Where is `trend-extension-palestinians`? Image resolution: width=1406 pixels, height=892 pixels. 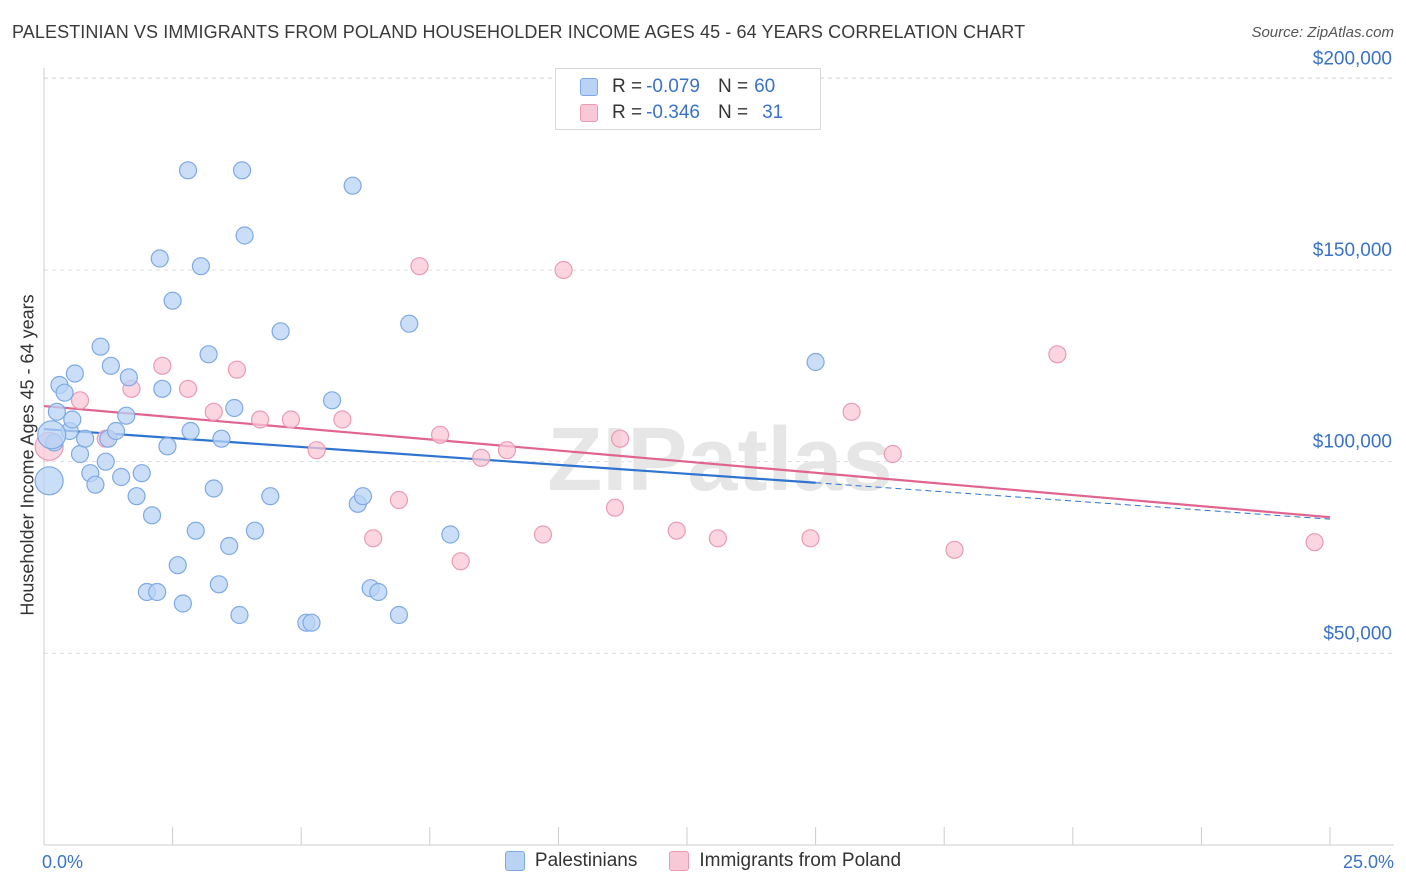
trend-extension-palestinians is located at coordinates (1073, 501).